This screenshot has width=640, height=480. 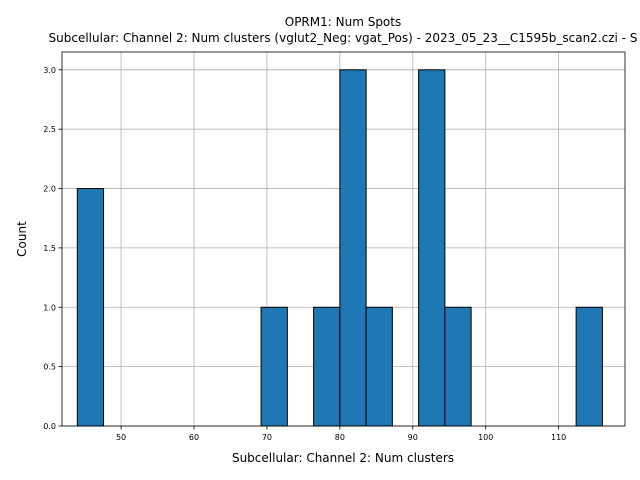 What do you see at coordinates (49, 248) in the screenshot?
I see `y-tick-label: 1.5` at bounding box center [49, 248].